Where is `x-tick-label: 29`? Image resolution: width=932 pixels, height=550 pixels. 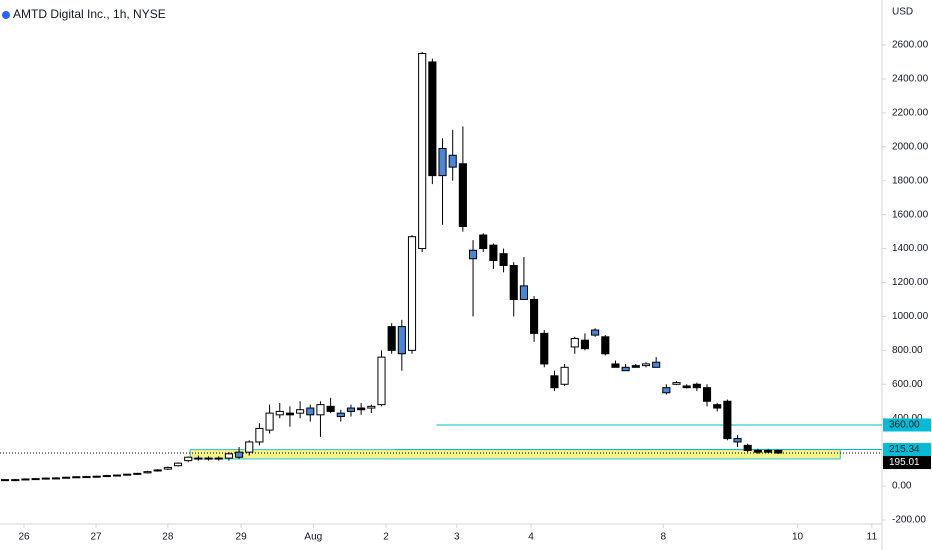 x-tick-label: 29 is located at coordinates (242, 537).